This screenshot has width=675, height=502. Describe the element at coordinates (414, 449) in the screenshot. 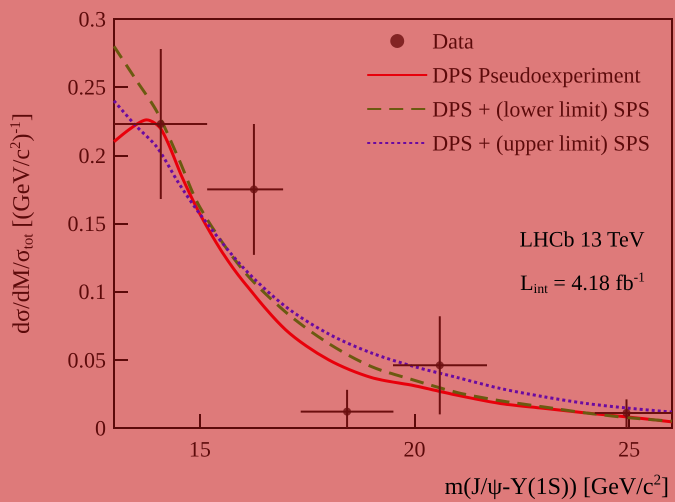

I see `x-tick-label: 20` at that location.